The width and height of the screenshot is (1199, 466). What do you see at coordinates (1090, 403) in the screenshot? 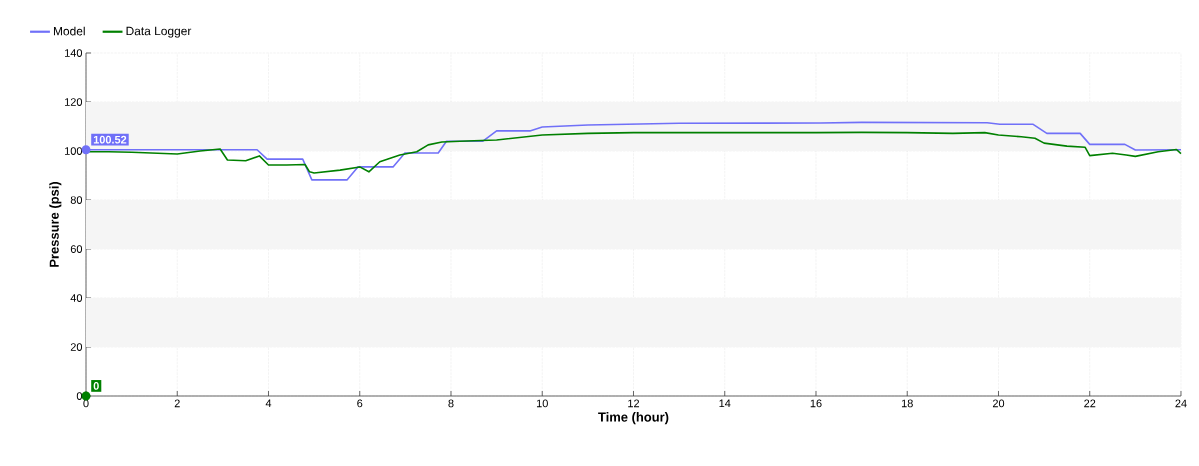
I see `x-tick-label: 22` at bounding box center [1090, 403].